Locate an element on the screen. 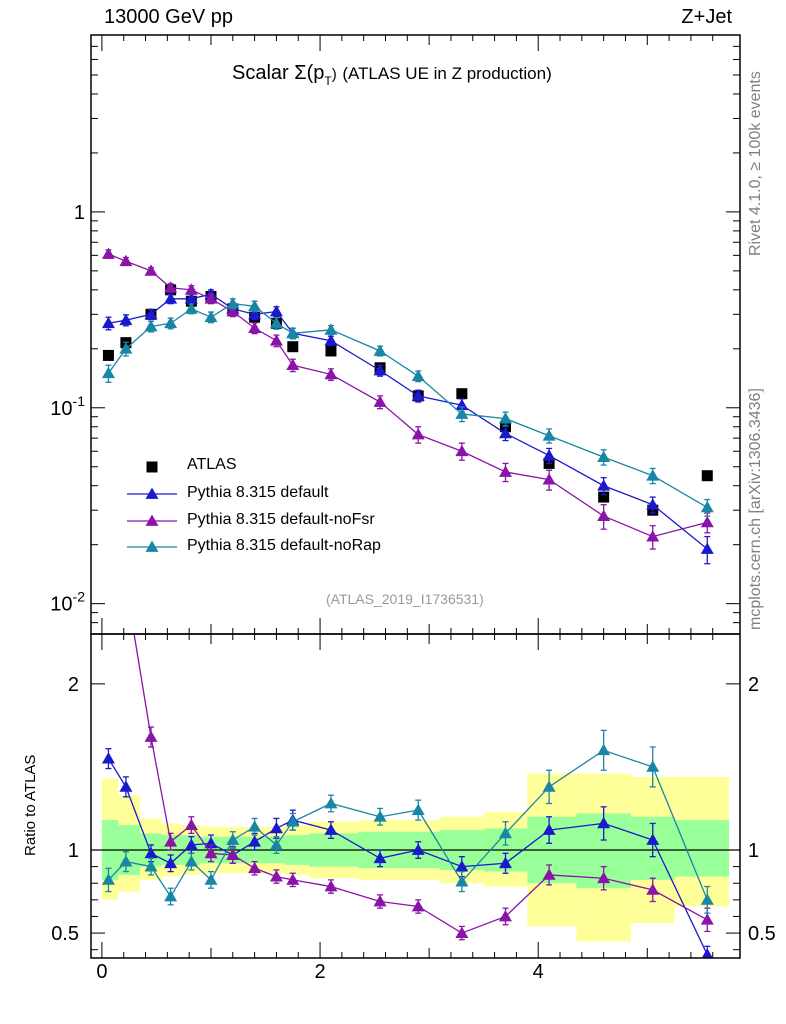  legend-label-nofsr: Pythia 8.315 default-noFsr is located at coordinates (281, 519).